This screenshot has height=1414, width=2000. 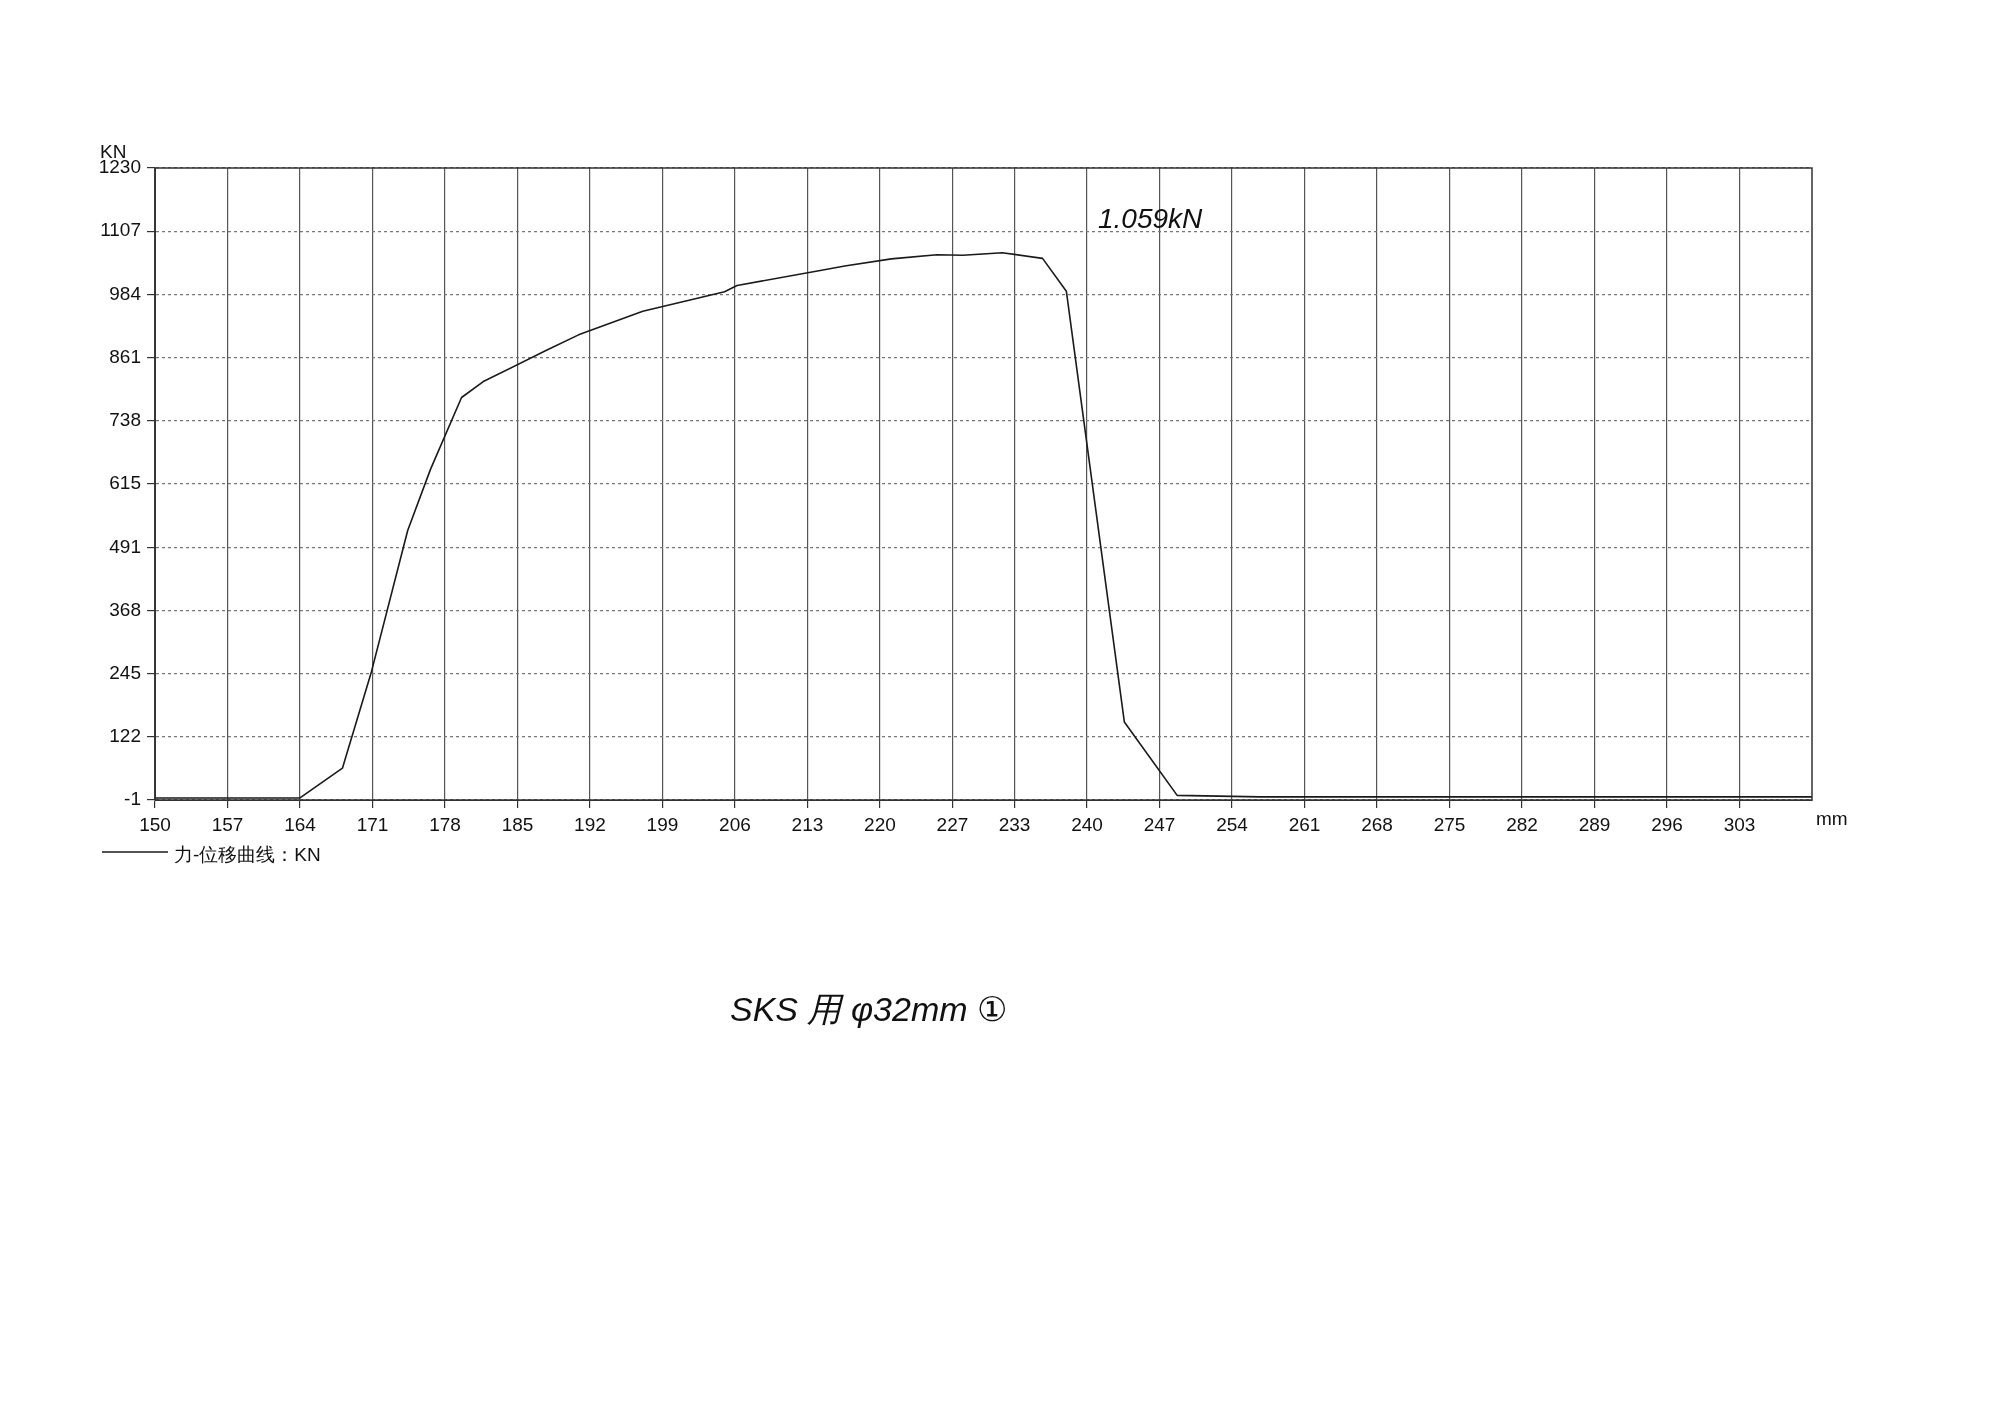 I want to click on x-tick-label: 213, so click(x=807, y=824).